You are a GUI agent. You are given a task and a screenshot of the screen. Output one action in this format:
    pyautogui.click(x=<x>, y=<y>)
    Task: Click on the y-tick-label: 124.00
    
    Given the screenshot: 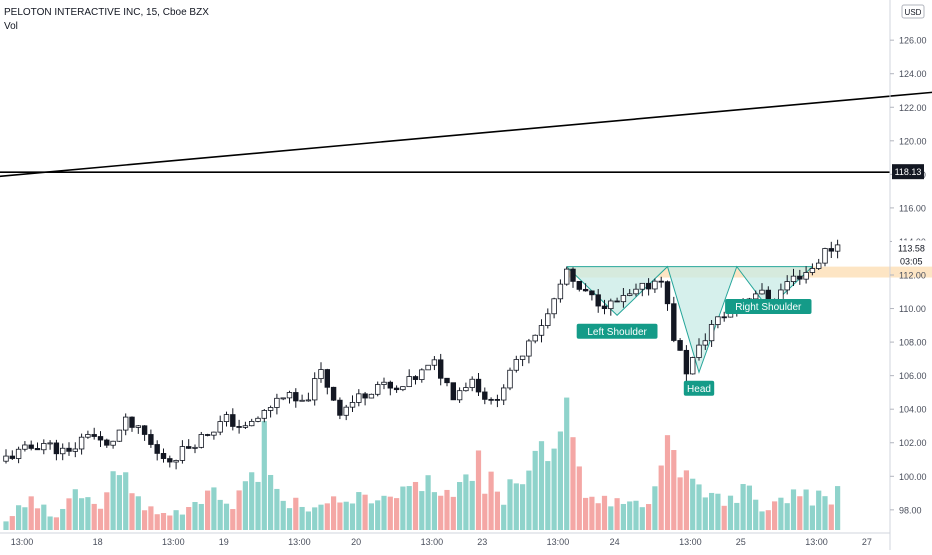 What is the action you would take?
    pyautogui.click(x=913, y=74)
    